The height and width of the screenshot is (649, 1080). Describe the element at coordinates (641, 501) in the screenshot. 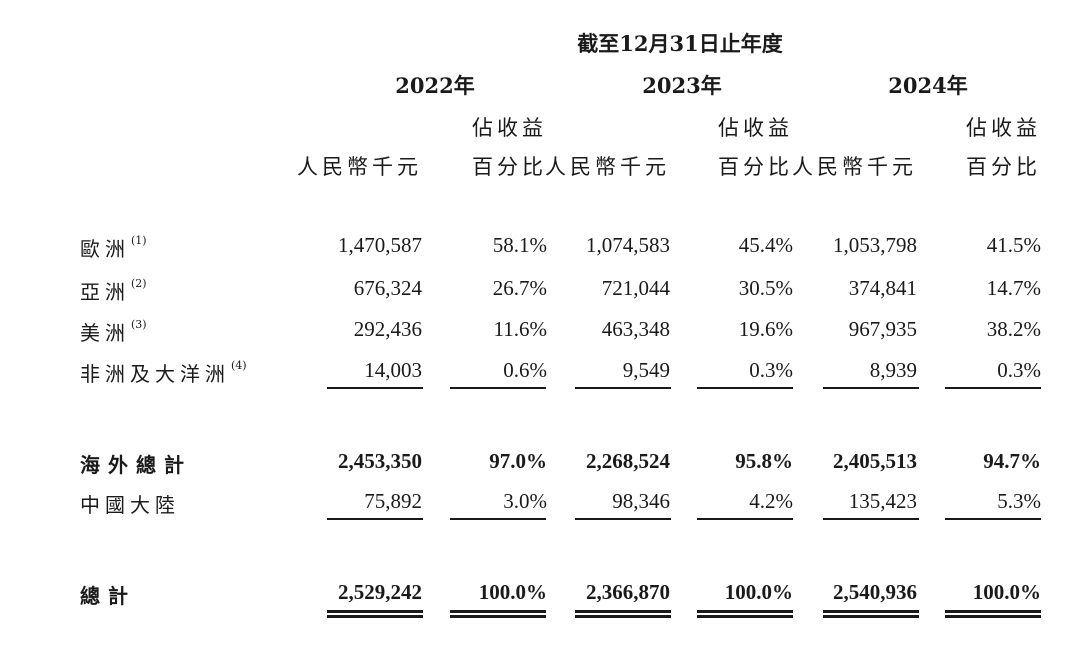

I see `cell-r5-c2: 98,346` at that location.